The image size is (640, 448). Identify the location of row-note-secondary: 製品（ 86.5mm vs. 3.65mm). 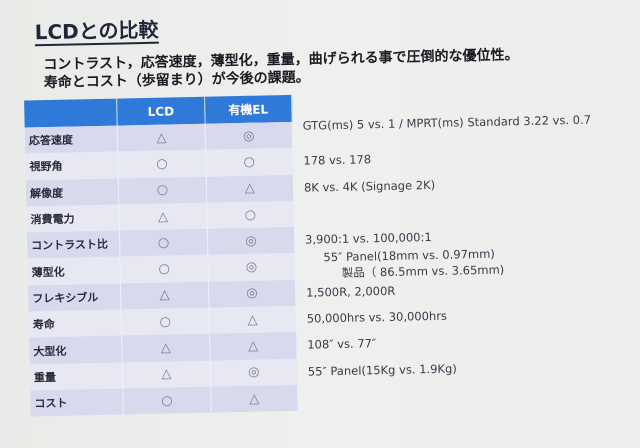
(423, 271).